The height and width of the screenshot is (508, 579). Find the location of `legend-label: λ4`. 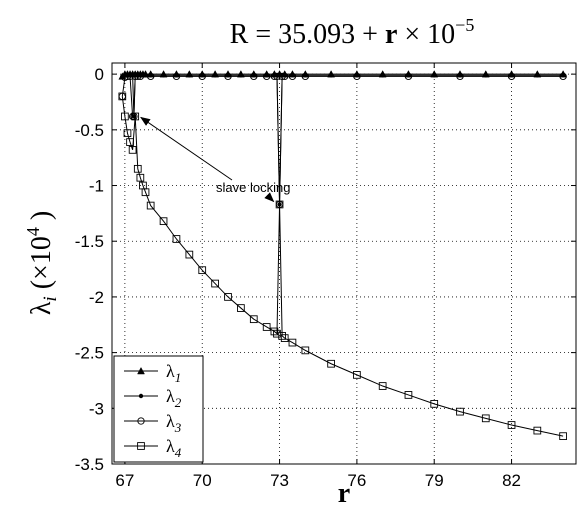

legend-label: λ4 is located at coordinates (174, 448).